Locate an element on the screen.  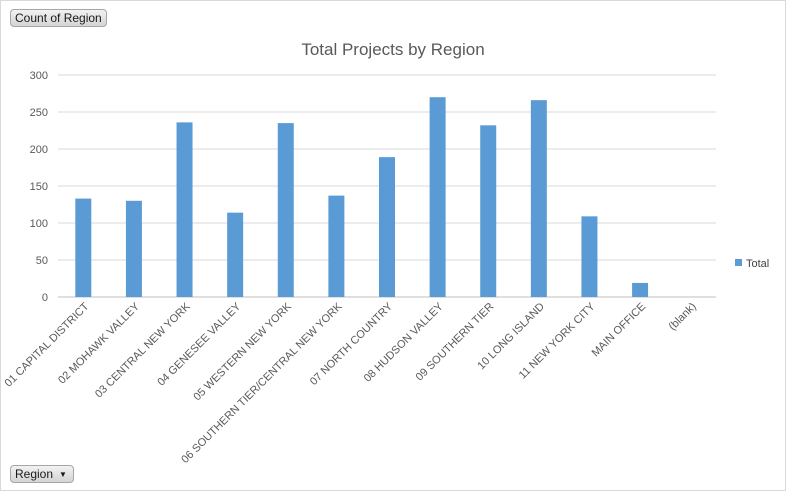
x-tick-label: 04 GENESEE VALLEY is located at coordinates (199, 344).